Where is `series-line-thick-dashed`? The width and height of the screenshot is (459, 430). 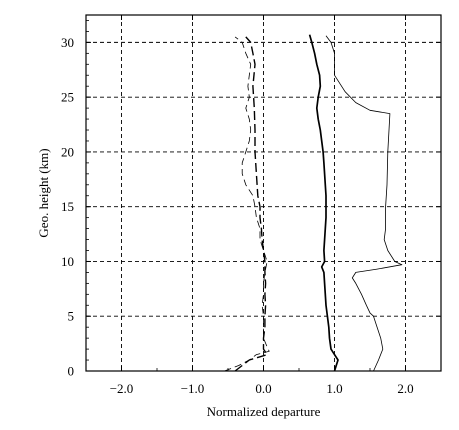 series-line-thick-dashed is located at coordinates (251, 204).